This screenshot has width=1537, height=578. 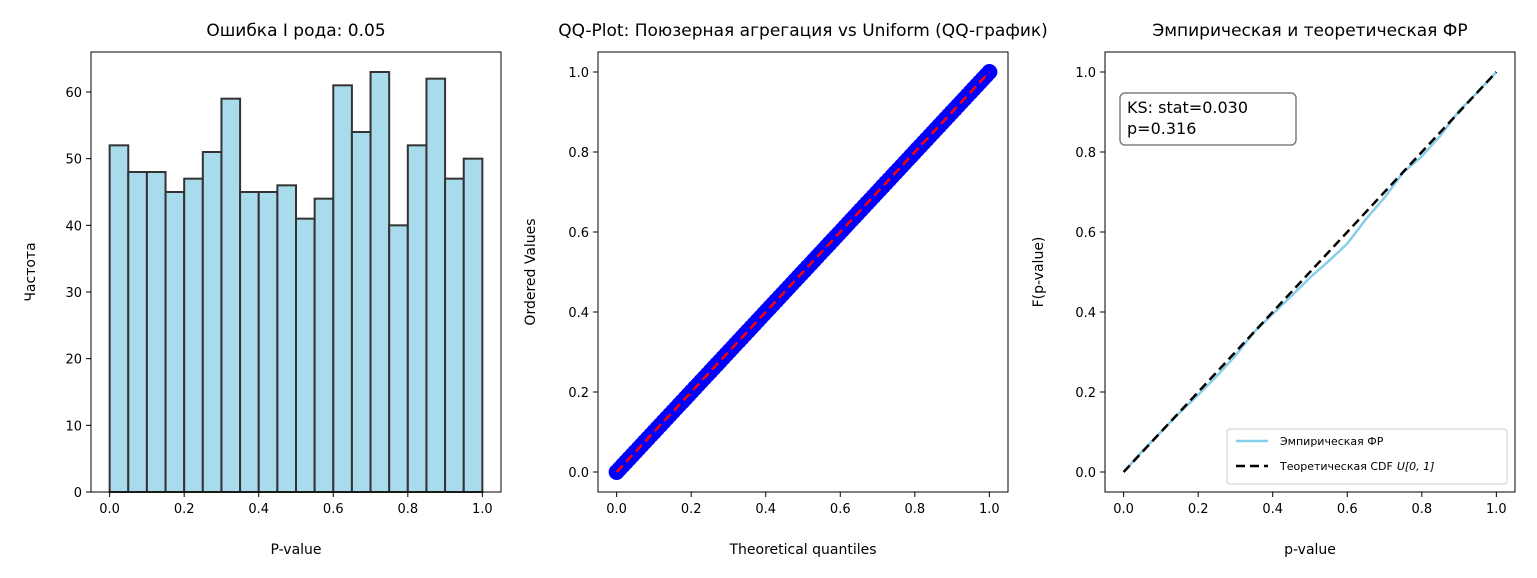 I want to click on histogram-y-tick-label: 0, so click(x=78, y=493).